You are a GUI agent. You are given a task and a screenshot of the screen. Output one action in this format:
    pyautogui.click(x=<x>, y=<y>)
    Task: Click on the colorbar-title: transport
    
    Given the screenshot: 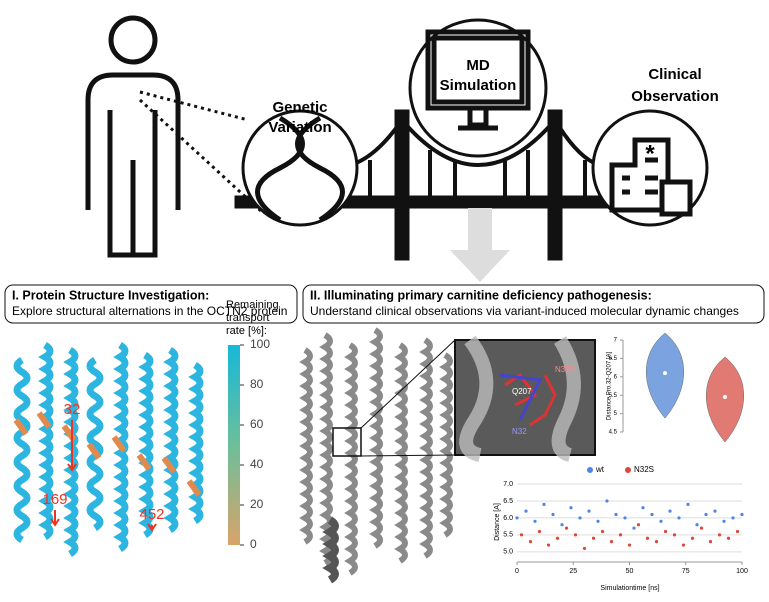 What is the action you would take?
    pyautogui.click(x=247, y=318)
    